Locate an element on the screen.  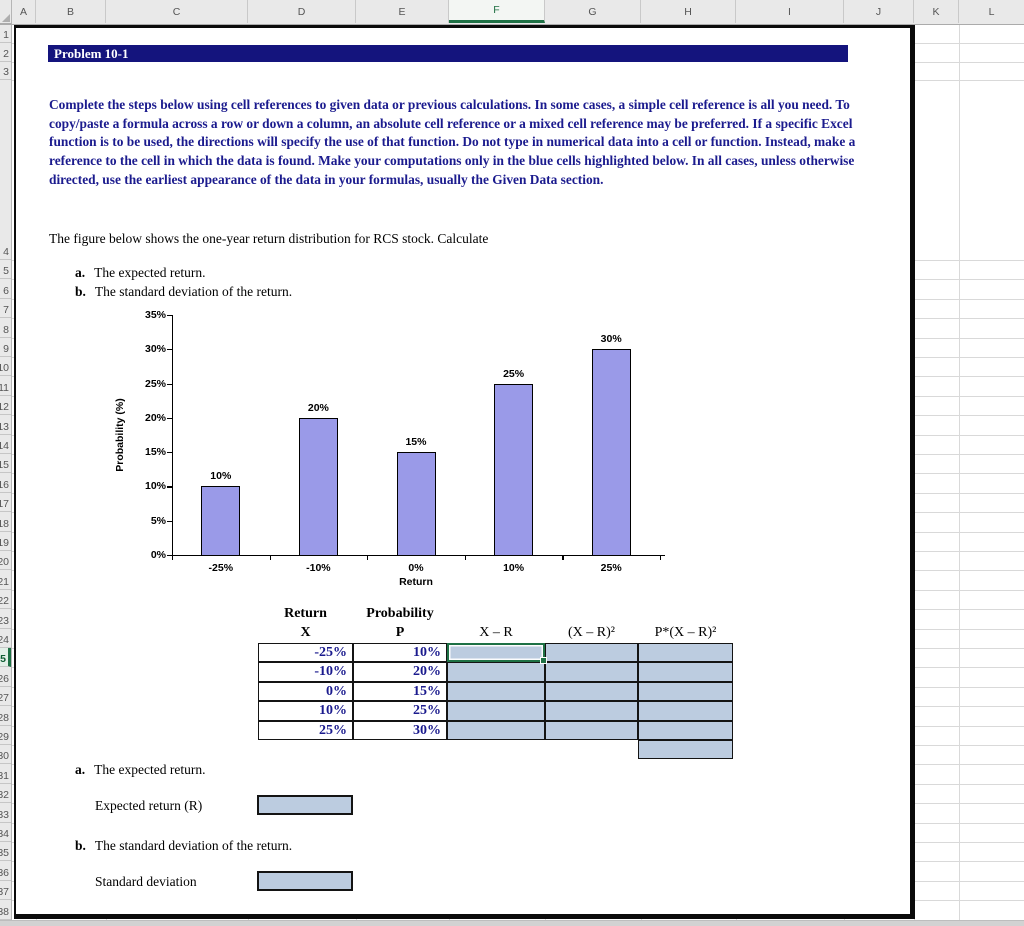
chart-y-tick-label: 10% is located at coordinates (155, 486).